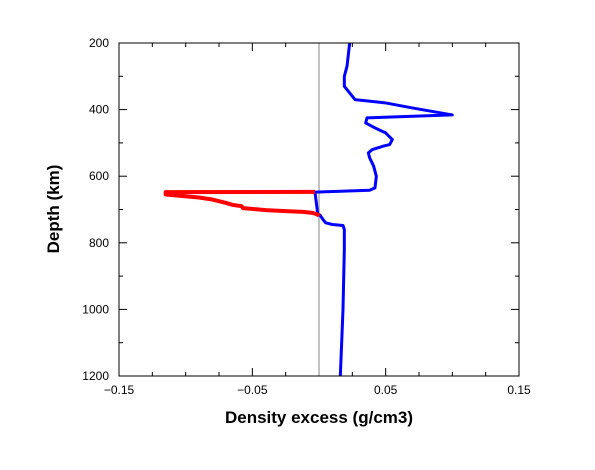  What do you see at coordinates (99, 176) in the screenshot?
I see `y-tick-label: 600` at bounding box center [99, 176].